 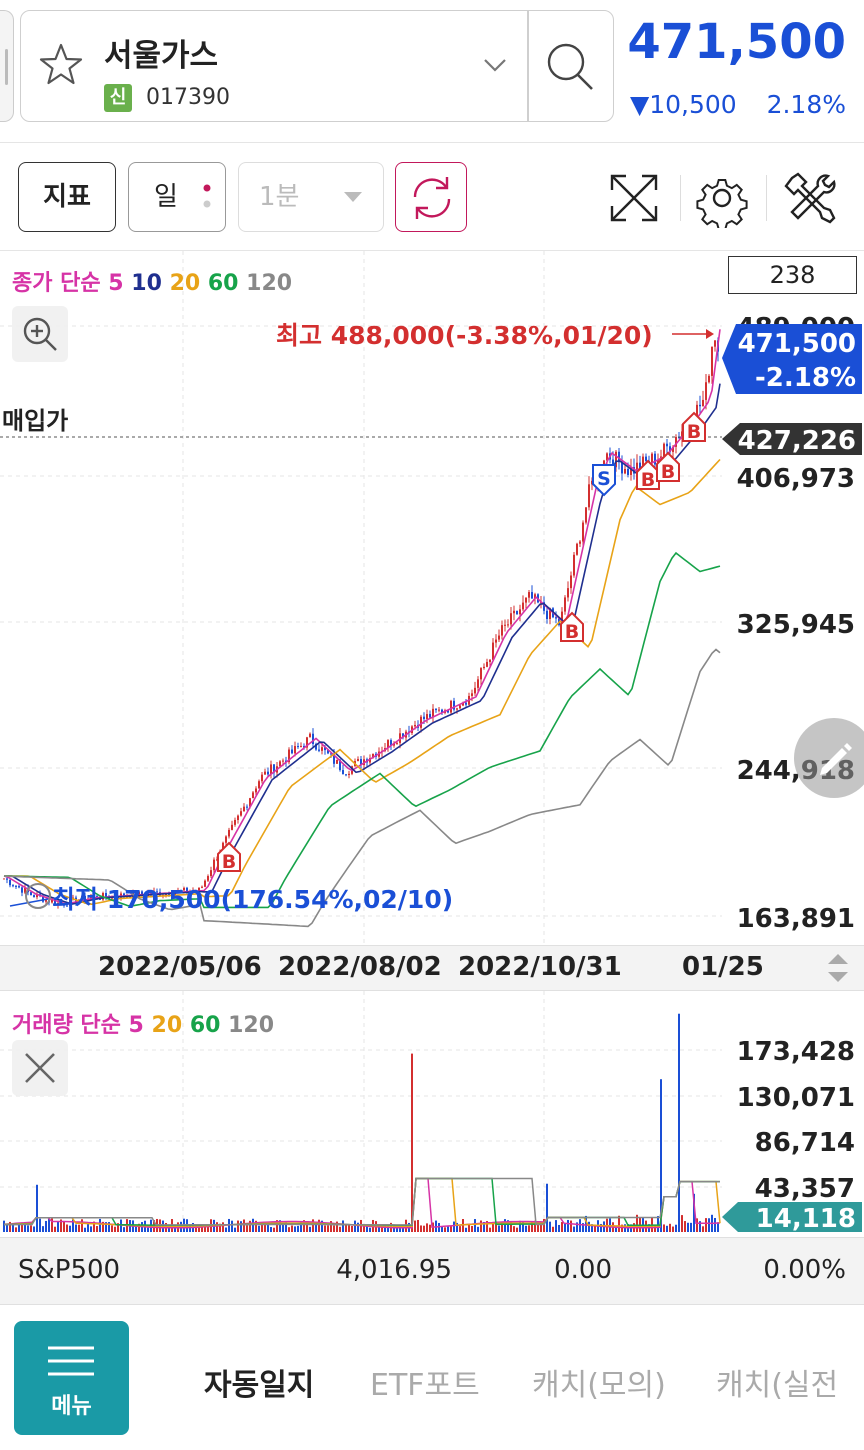 What do you see at coordinates (838, 968) in the screenshot?
I see `up-down-icon` at bounding box center [838, 968].